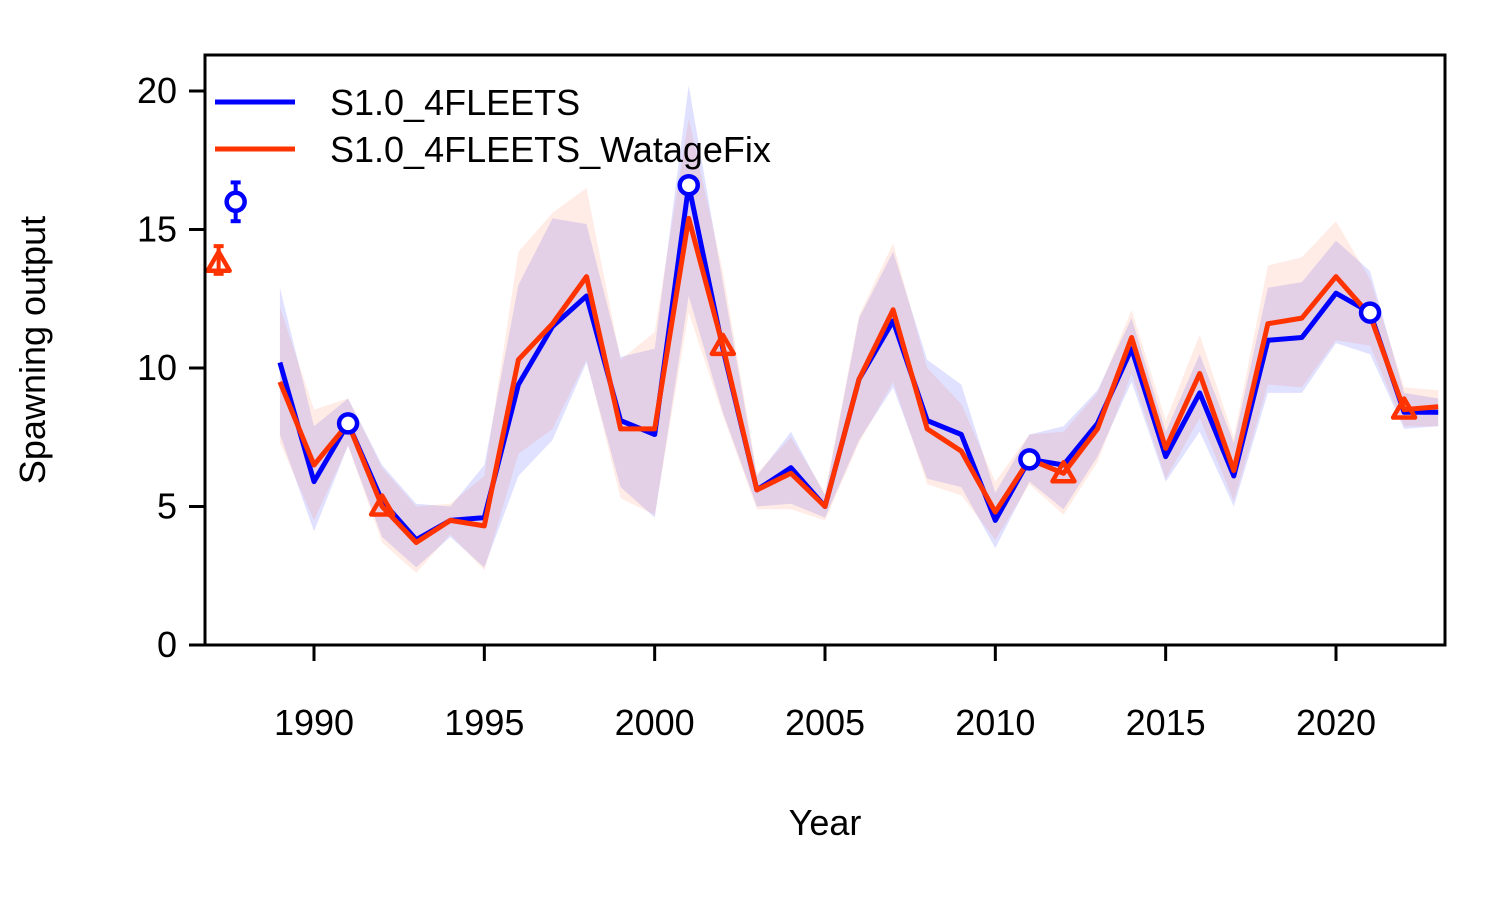 The width and height of the screenshot is (1500, 900). Describe the element at coordinates (1166, 722) in the screenshot. I see `x-tick-label: 2015` at that location.